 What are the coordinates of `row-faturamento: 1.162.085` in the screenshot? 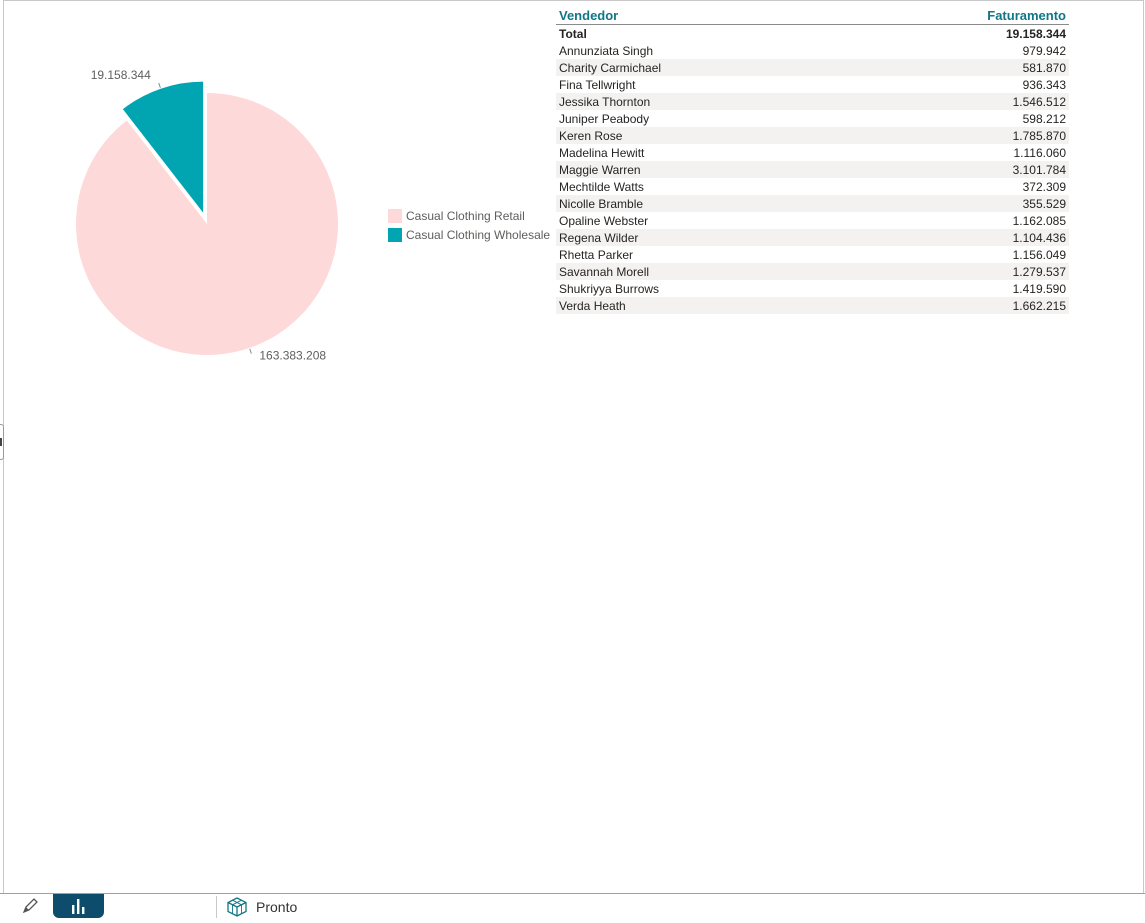 It's located at (1039, 220).